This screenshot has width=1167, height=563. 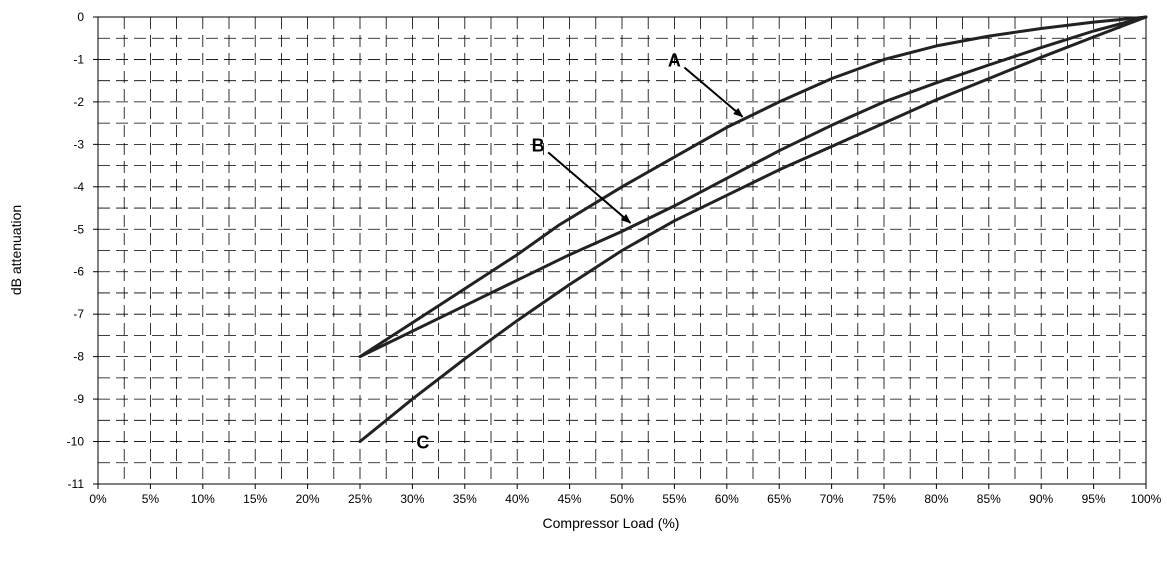 I want to click on x-tick-label: 95%, so click(x=1094, y=499).